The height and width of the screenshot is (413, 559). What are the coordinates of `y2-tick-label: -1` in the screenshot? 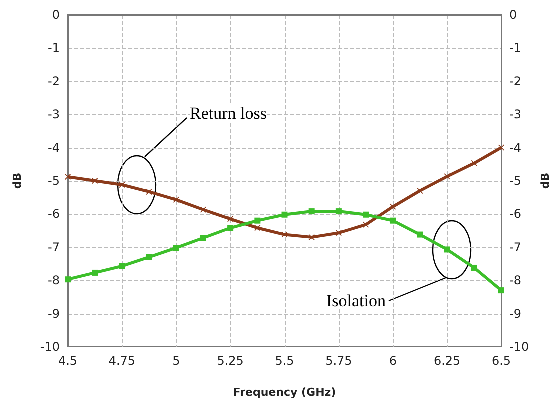 It's located at (516, 48).